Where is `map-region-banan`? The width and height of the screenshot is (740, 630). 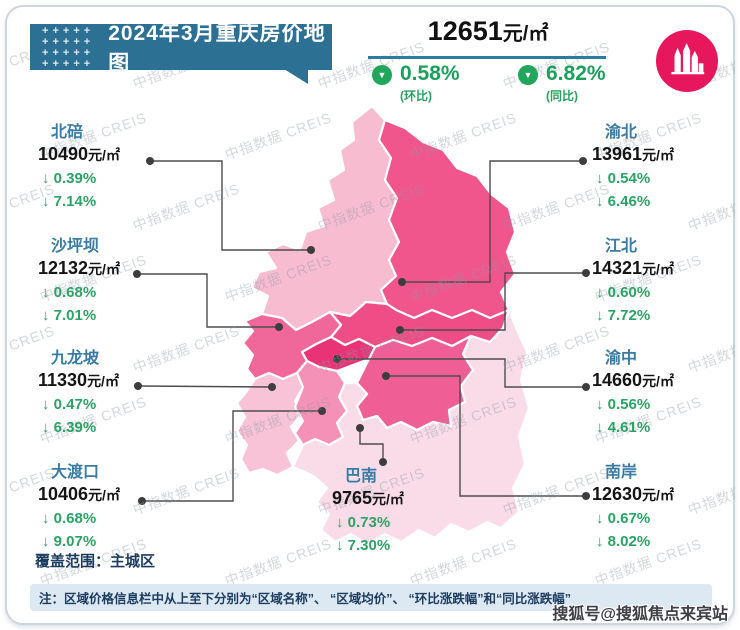 map-region-banan is located at coordinates (411, 427).